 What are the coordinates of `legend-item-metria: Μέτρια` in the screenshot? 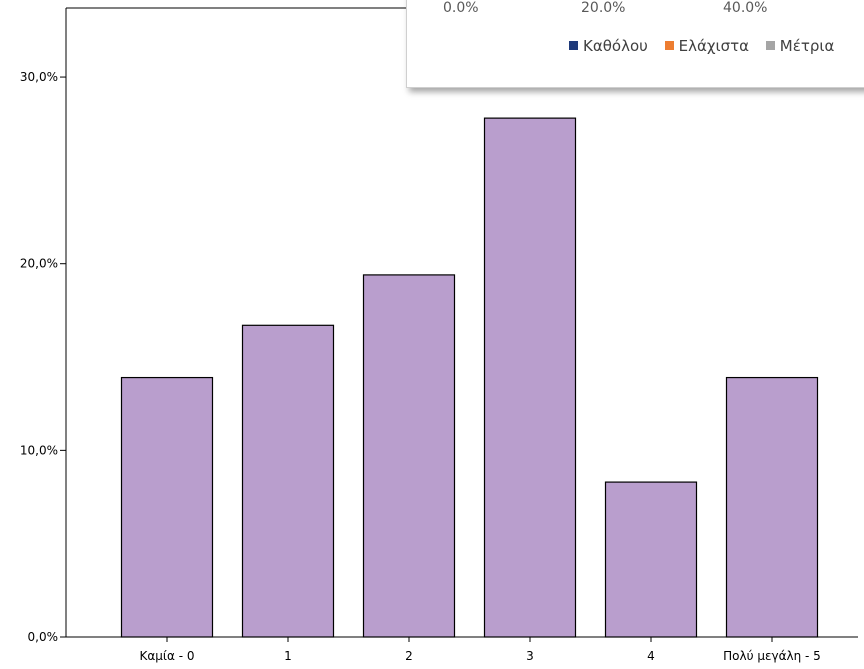 It's located at (800, 46).